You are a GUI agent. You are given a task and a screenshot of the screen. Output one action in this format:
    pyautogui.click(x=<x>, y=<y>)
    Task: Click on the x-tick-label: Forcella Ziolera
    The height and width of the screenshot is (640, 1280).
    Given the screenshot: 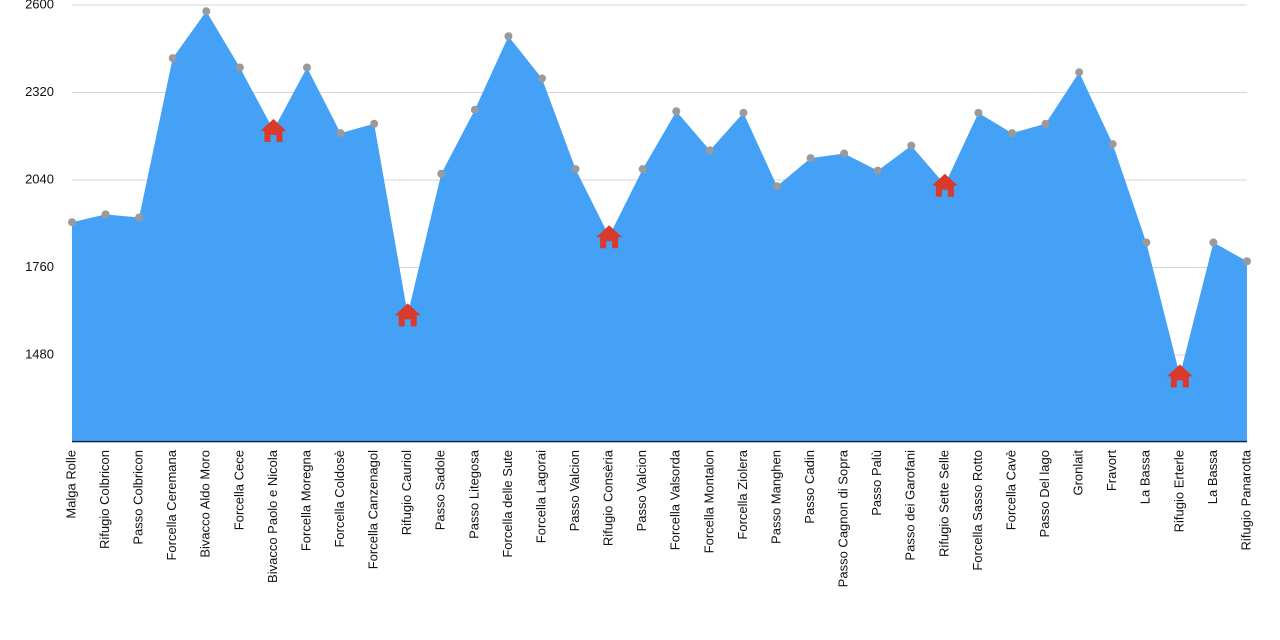 What is the action you would take?
    pyautogui.click(x=742, y=494)
    